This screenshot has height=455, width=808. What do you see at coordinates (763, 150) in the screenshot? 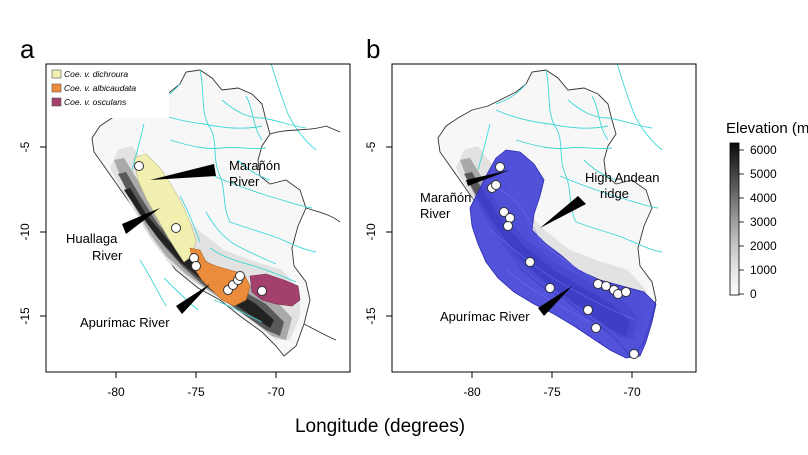
I see `colorbar-tick-label: 6000` at bounding box center [763, 150].